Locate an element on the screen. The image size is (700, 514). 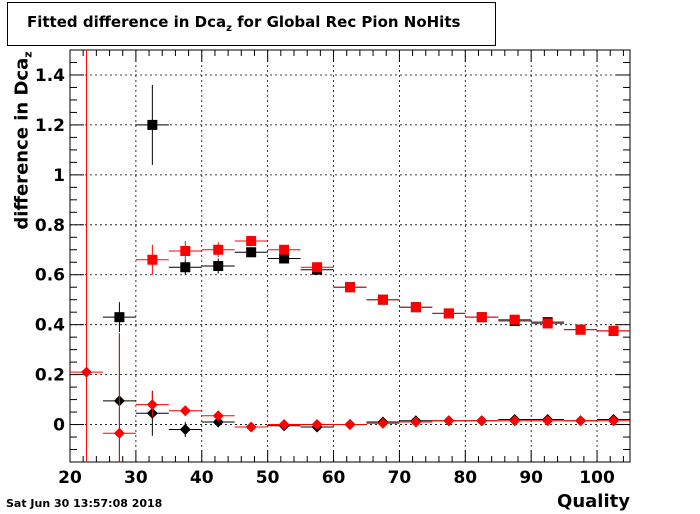
chart-title-subscript: z is located at coordinates (229, 28).